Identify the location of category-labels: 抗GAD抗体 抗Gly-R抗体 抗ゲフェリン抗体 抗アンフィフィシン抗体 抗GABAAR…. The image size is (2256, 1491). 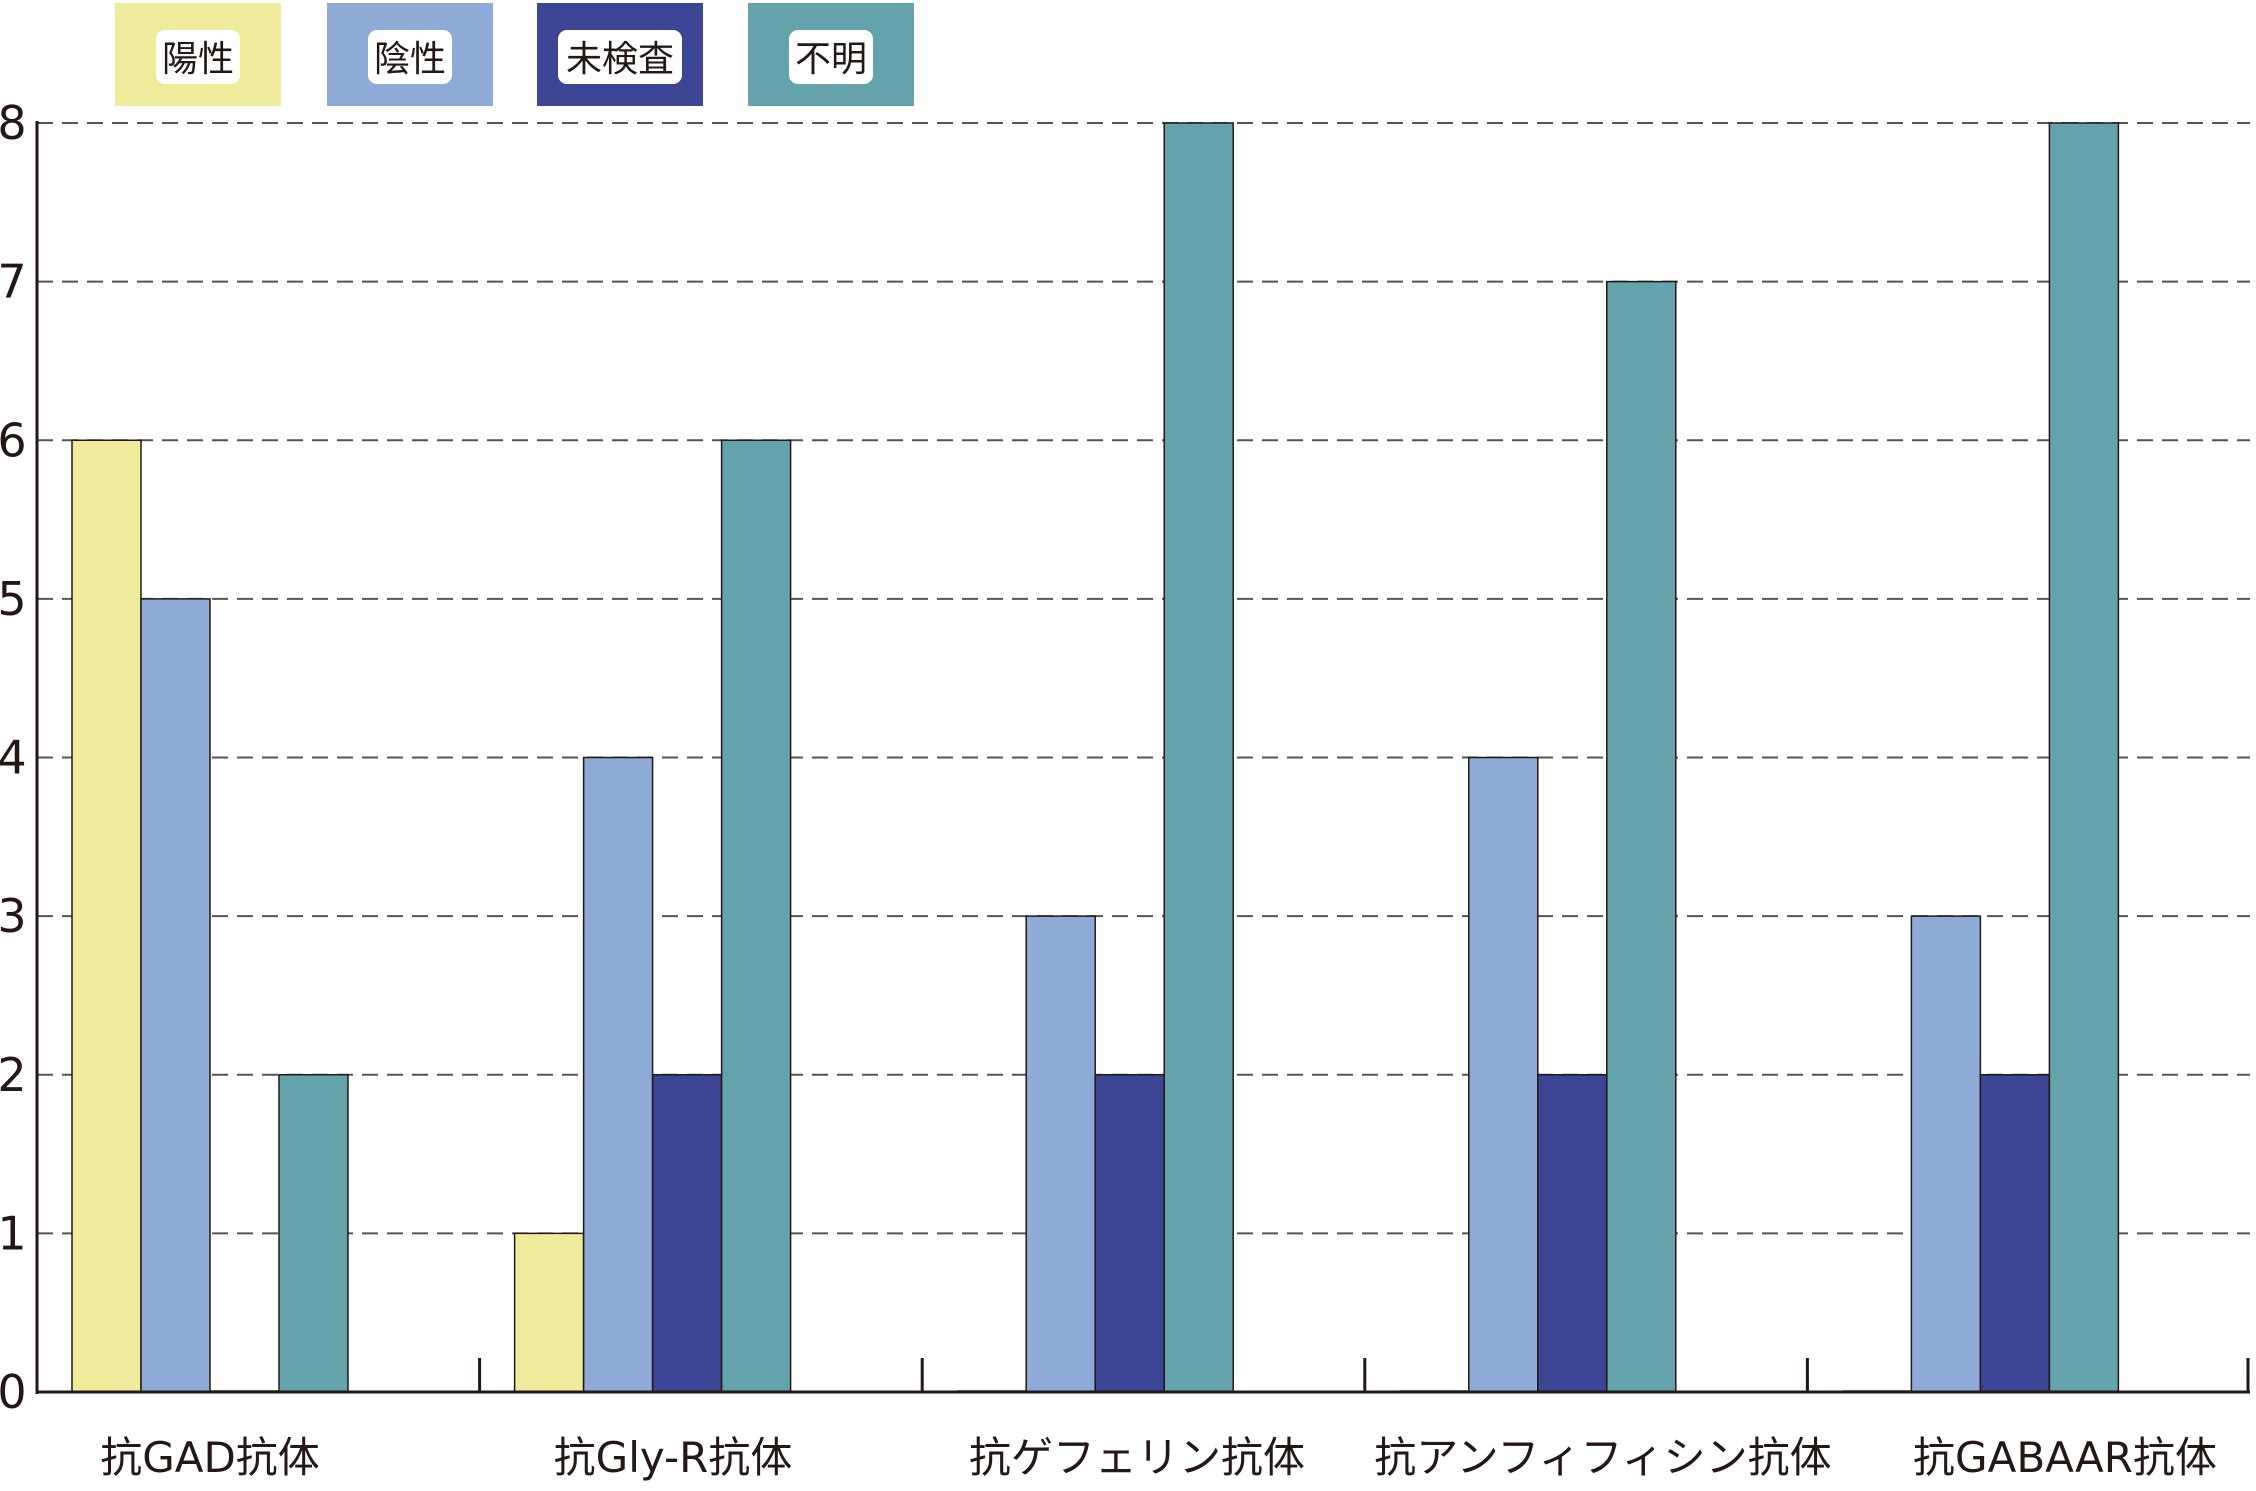
(1158, 1457).